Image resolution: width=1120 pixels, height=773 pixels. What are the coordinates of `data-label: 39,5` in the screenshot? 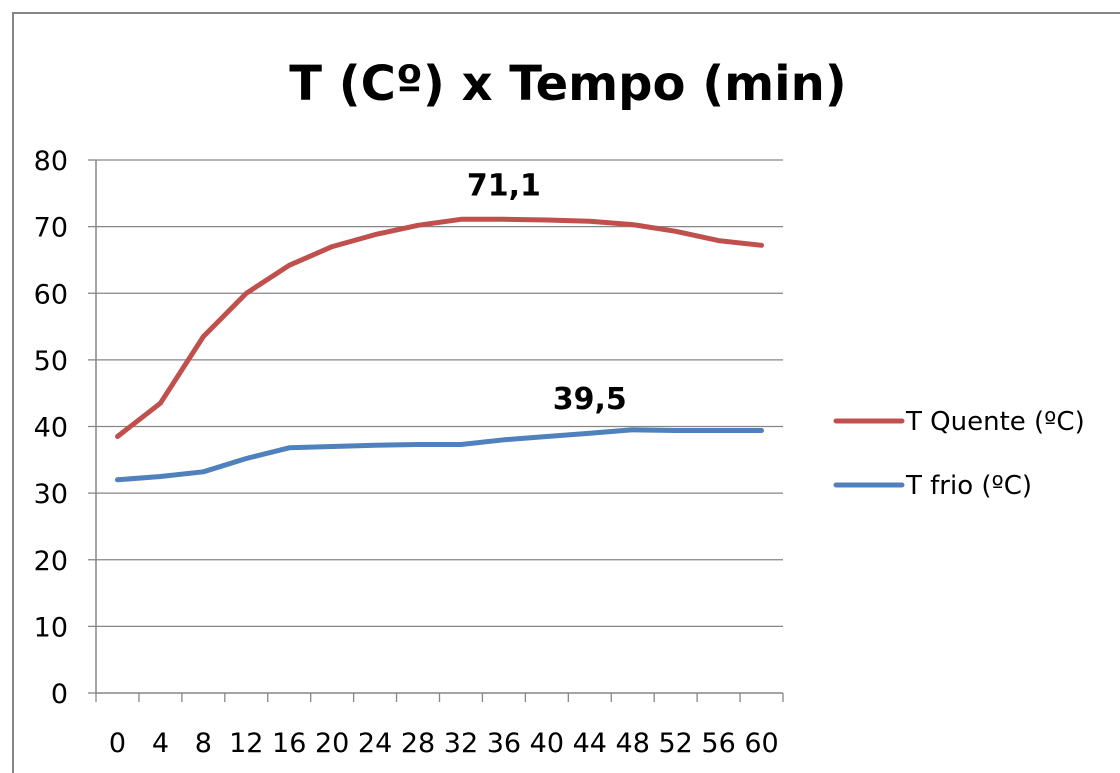 It's located at (590, 399).